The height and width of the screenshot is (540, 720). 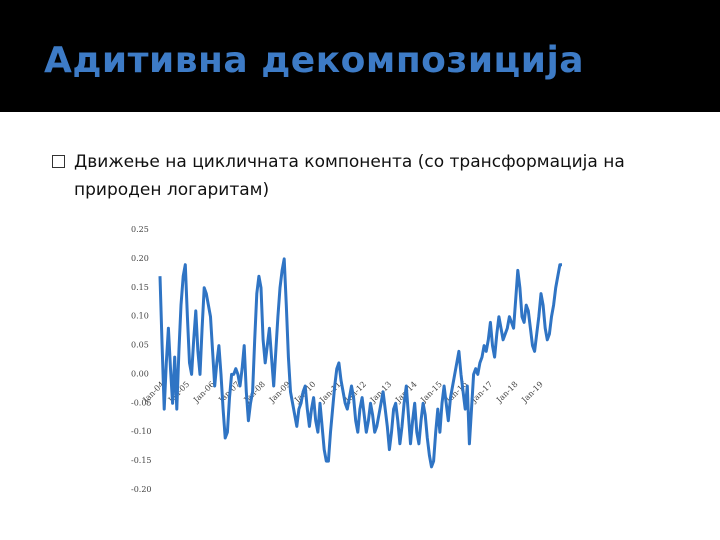 I want to click on x-tick-label: Jan-06, so click(x=203, y=392).